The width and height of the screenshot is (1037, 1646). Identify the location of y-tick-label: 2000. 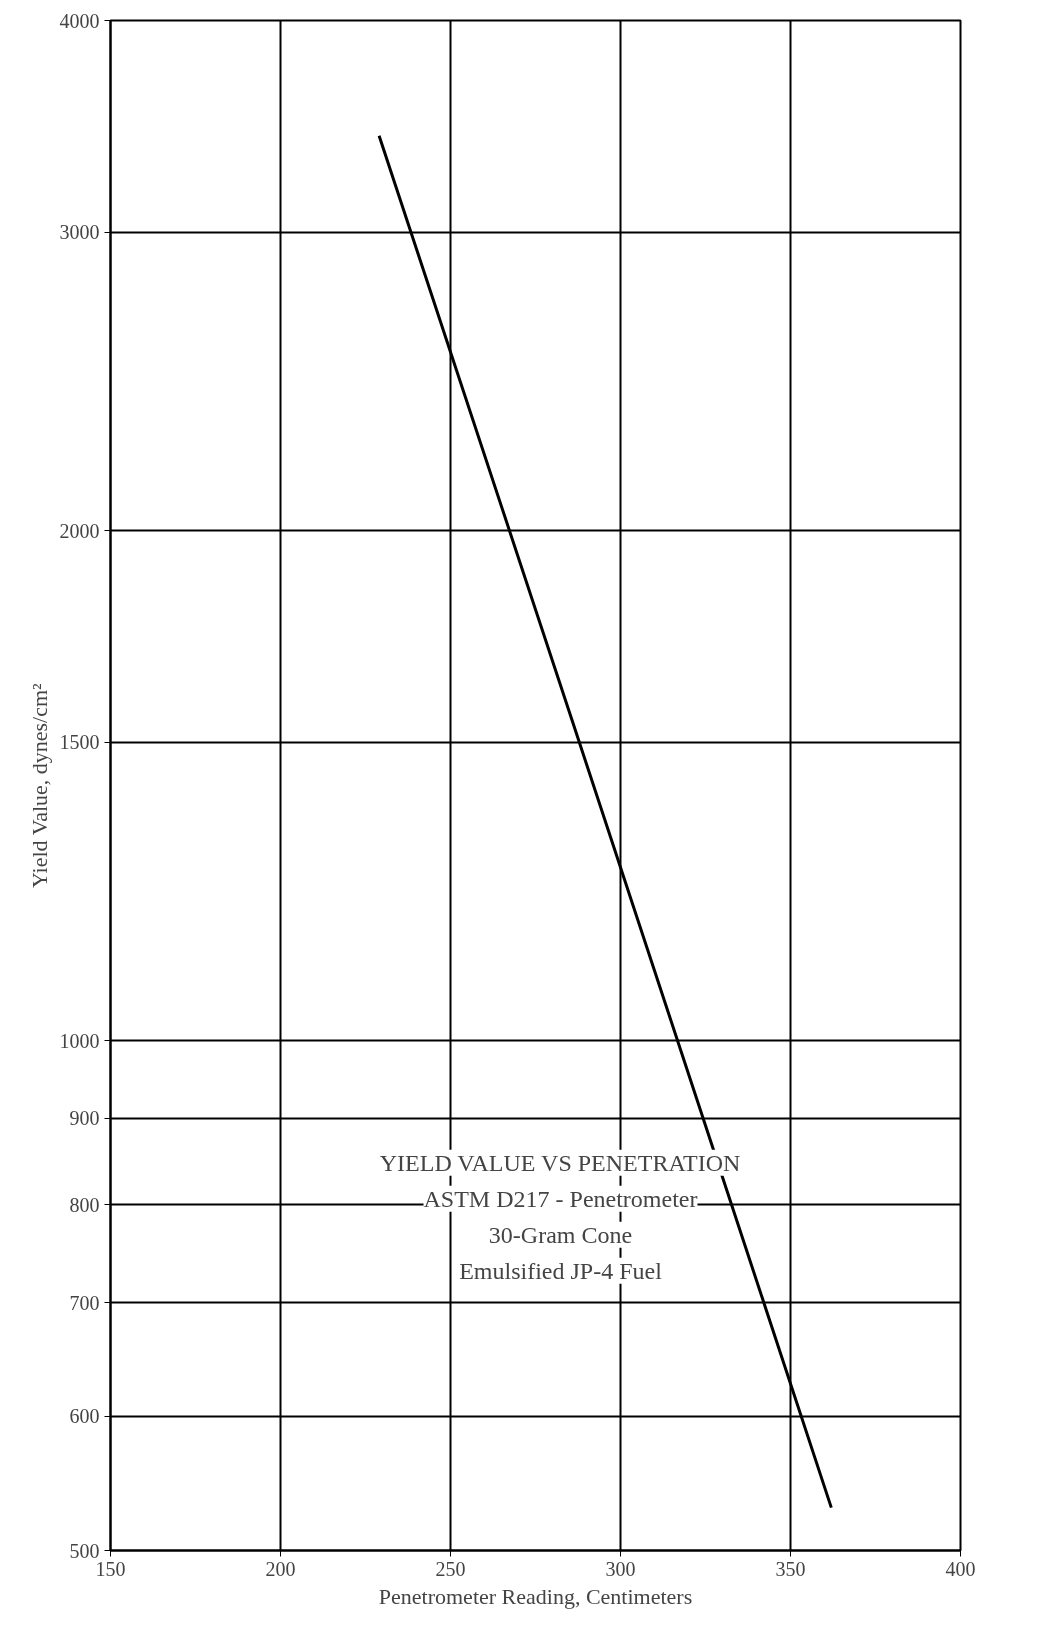
(79, 530).